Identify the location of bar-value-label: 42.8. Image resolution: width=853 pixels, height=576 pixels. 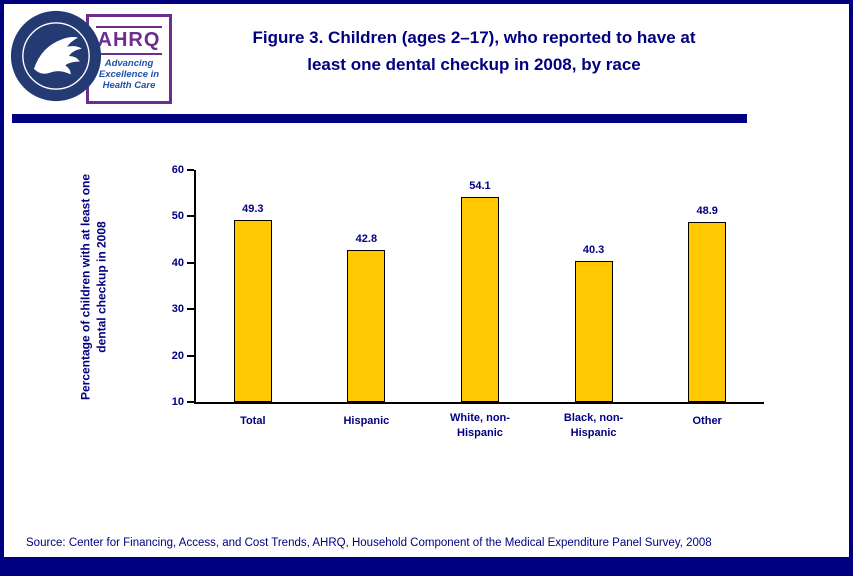
(366, 238).